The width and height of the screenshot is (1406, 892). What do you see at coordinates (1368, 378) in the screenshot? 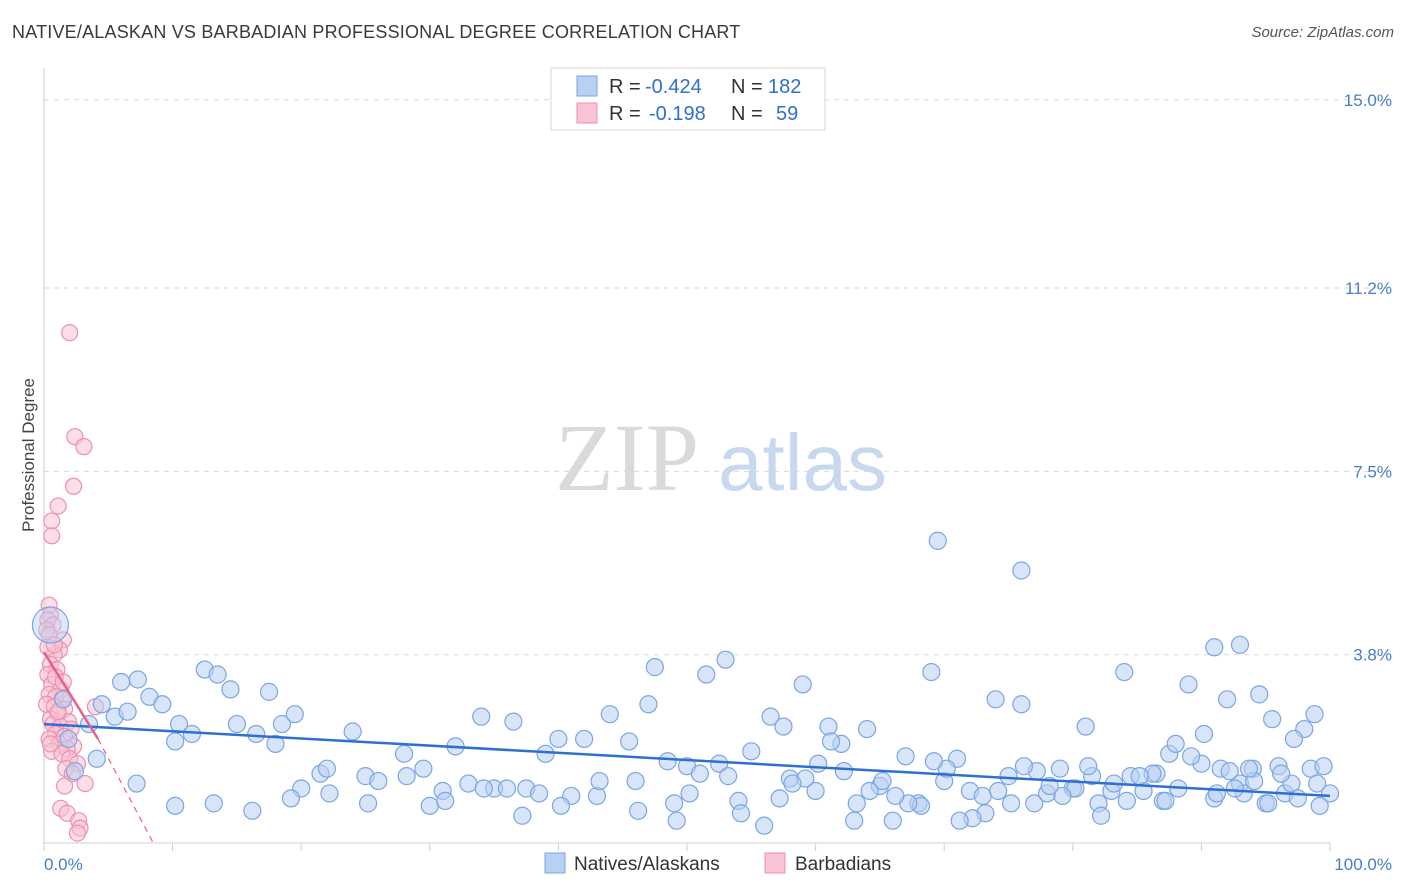
I see `y-tick-labels: 3.8% 7.5% 11.2% 15.0%` at bounding box center [1368, 378].